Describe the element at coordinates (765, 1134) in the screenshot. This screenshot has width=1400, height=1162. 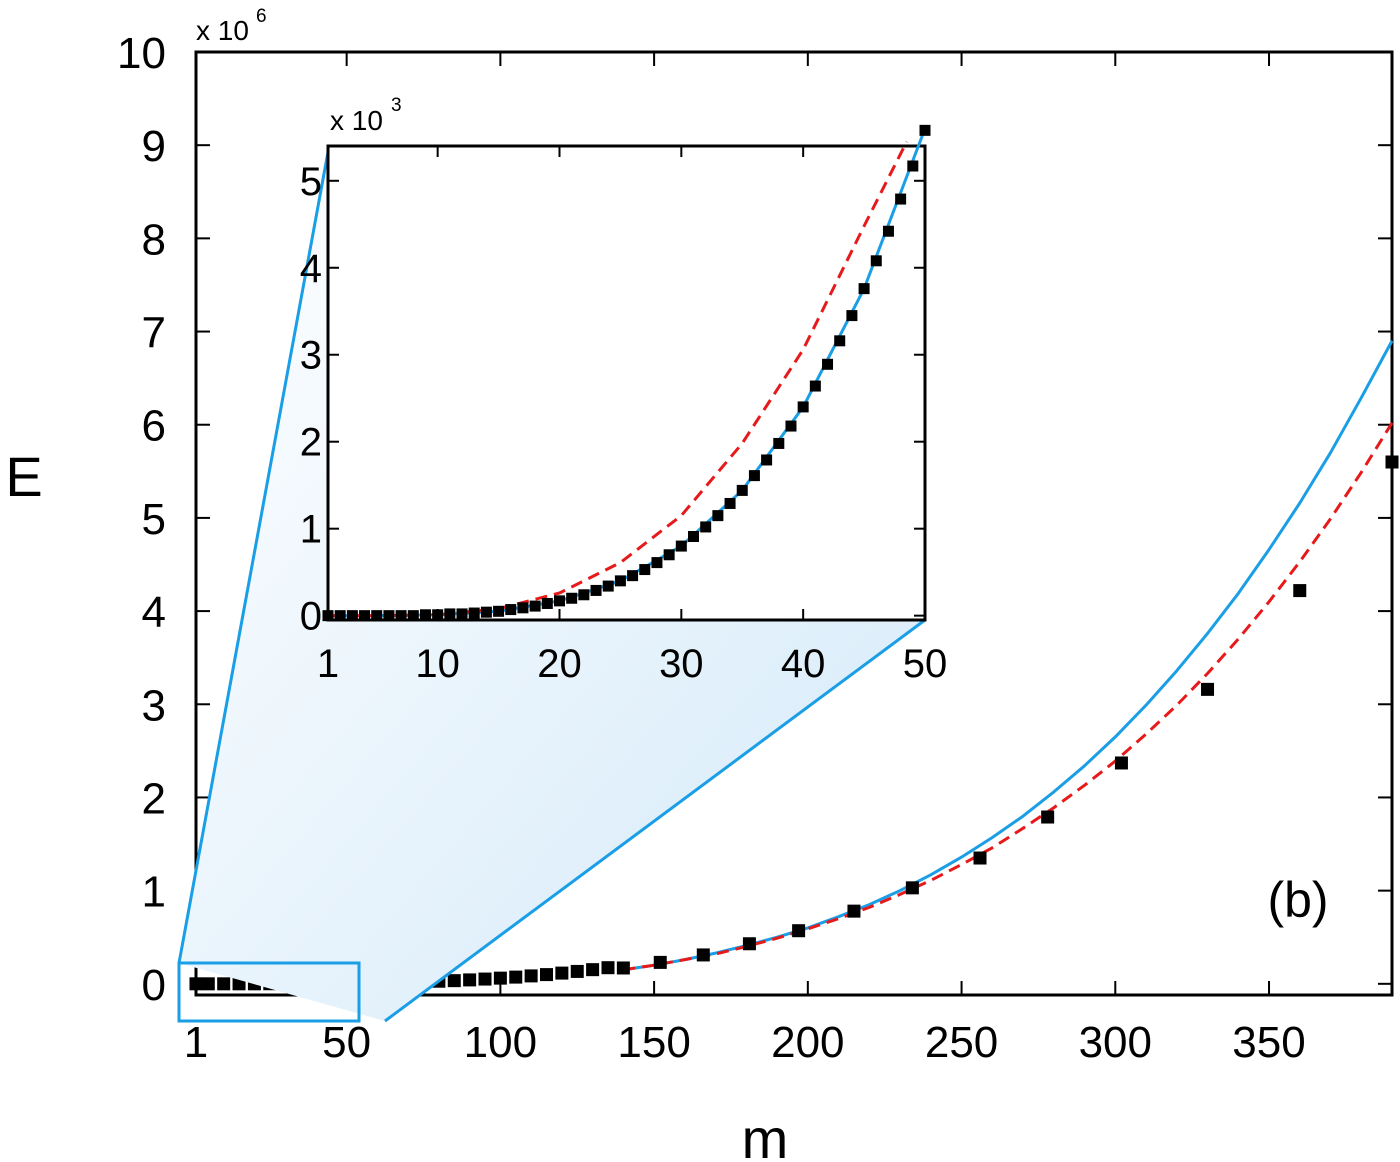
I see `x-axis-title: m` at that location.